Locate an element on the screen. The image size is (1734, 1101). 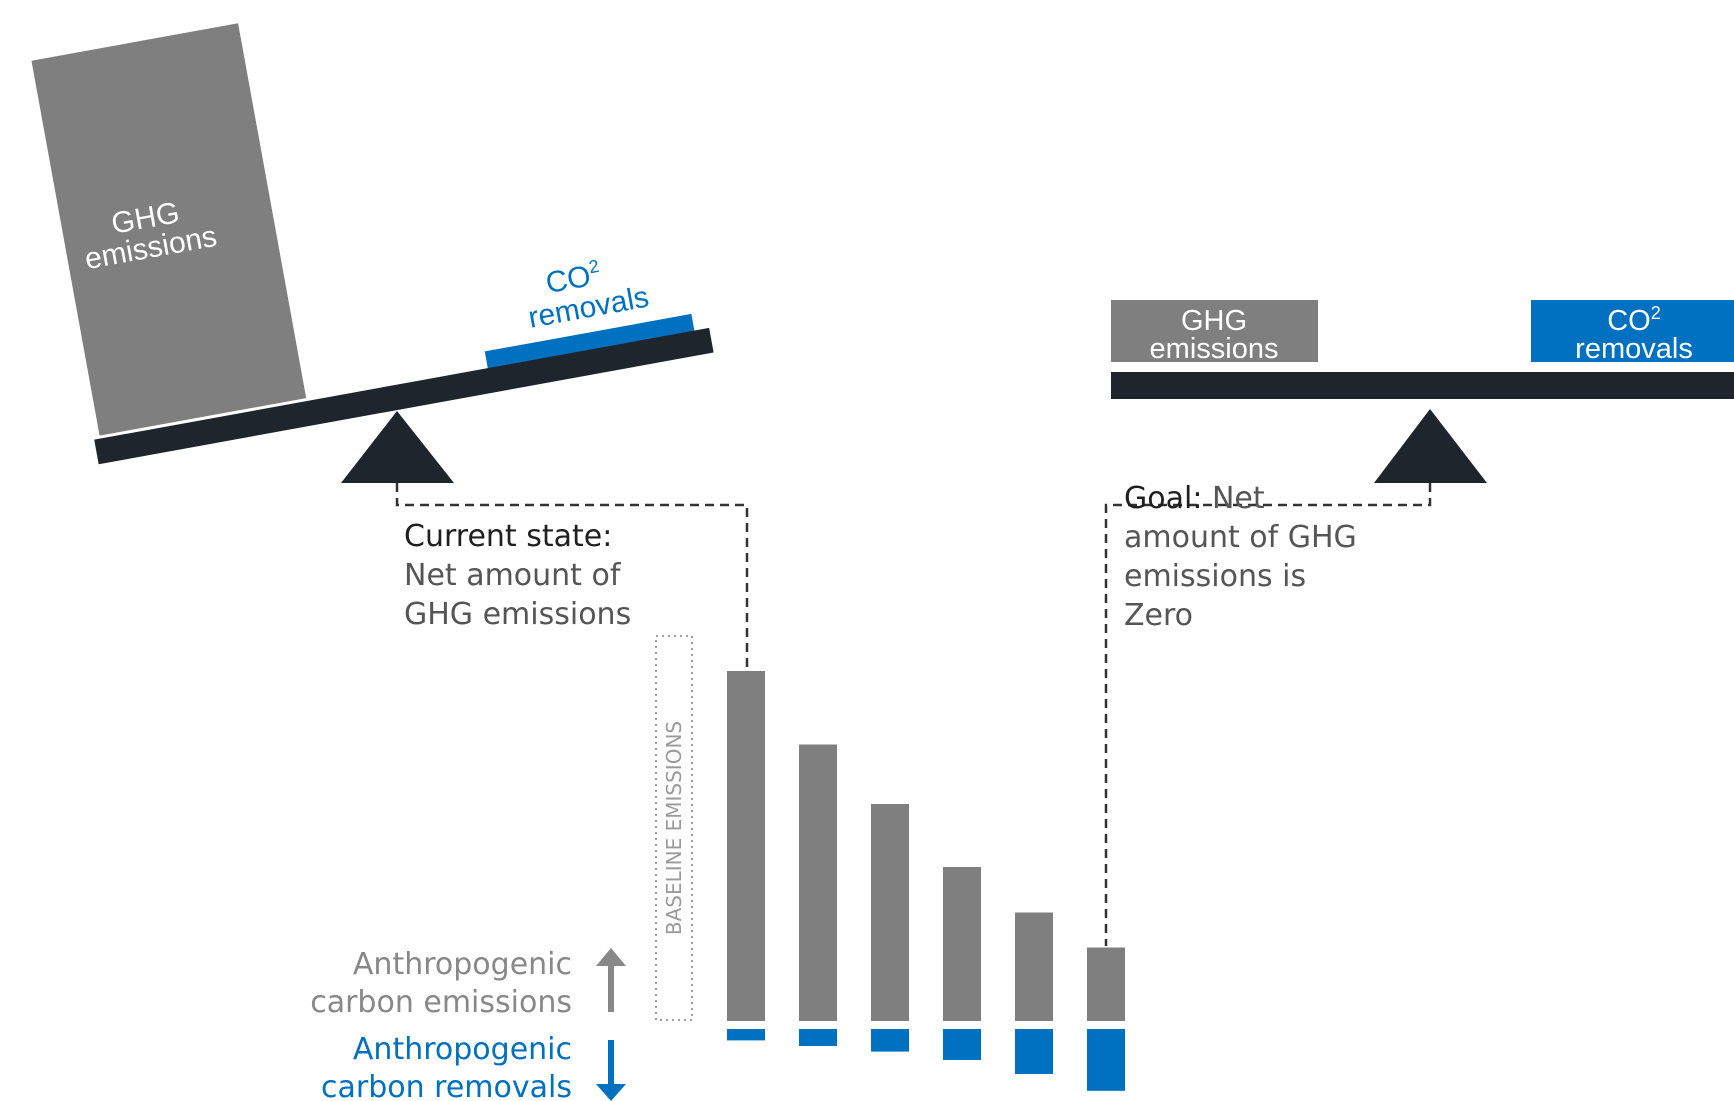
current-state-line-2: GHG emissions is located at coordinates (517, 614).